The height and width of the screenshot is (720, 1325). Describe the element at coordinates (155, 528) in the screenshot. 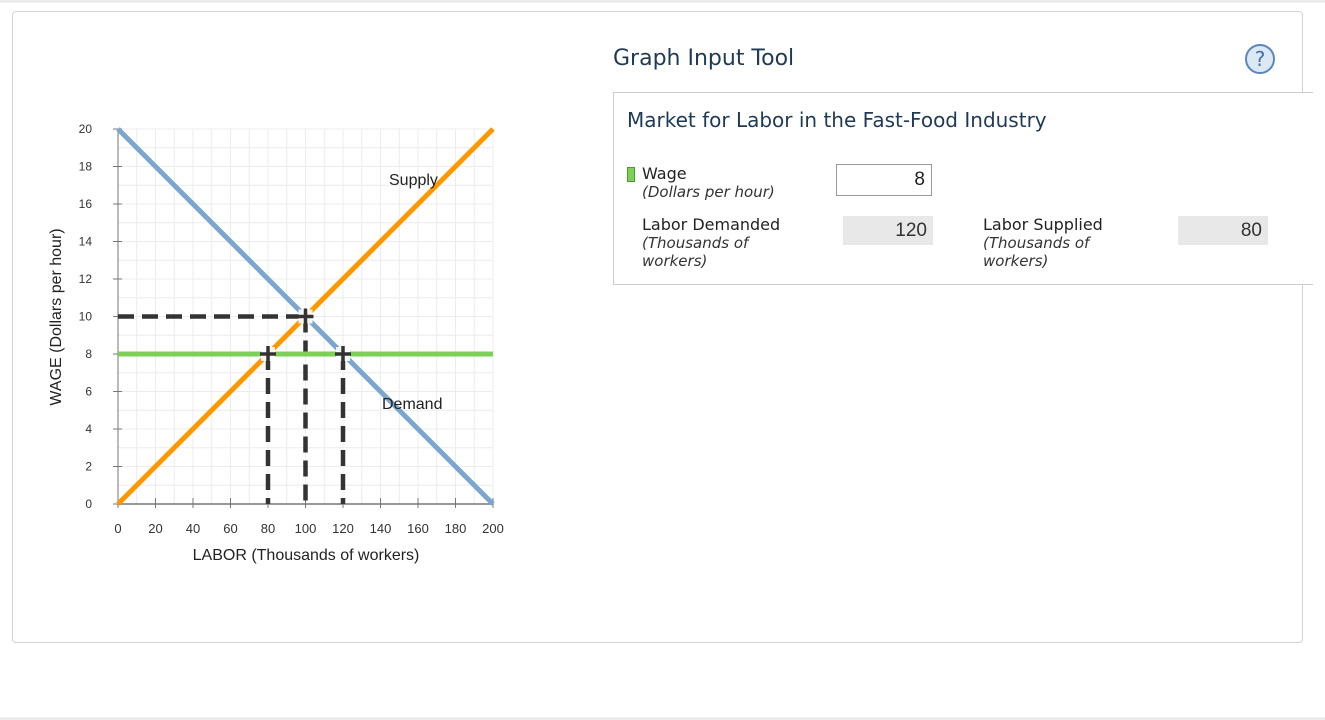

I see `x-tick-label: 20` at that location.